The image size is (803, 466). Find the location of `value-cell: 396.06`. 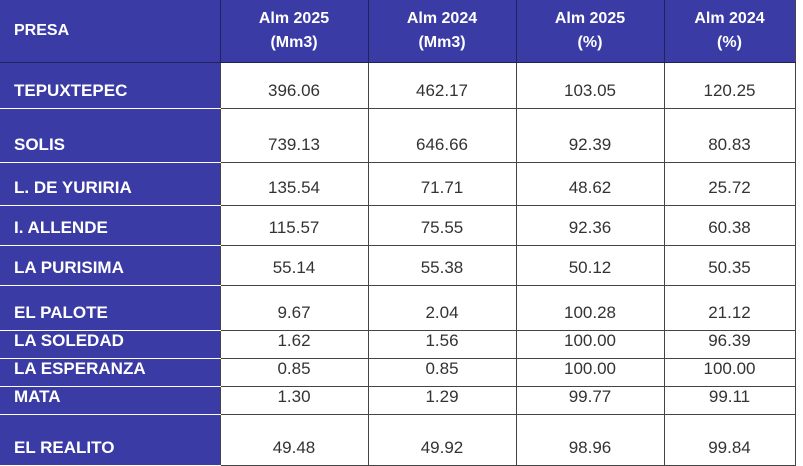

value-cell: 396.06 is located at coordinates (293, 85).